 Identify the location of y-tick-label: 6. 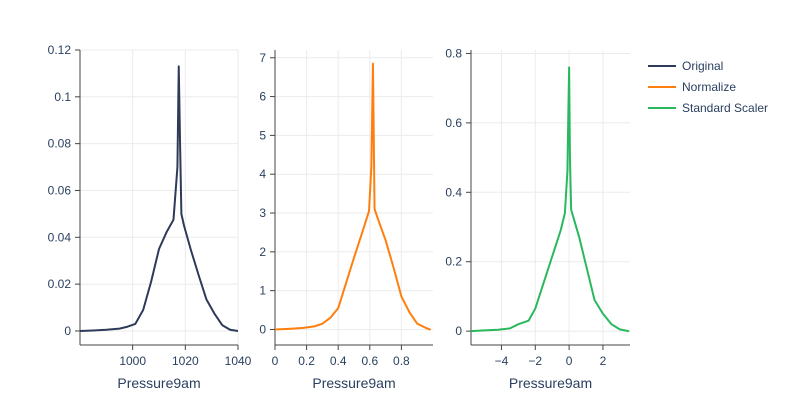
(262, 97).